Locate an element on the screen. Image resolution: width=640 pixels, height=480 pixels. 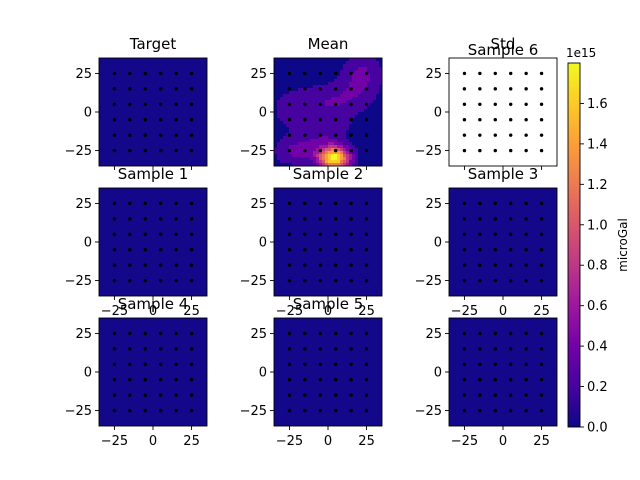
y-tick-label: 0 is located at coordinates (438, 373).